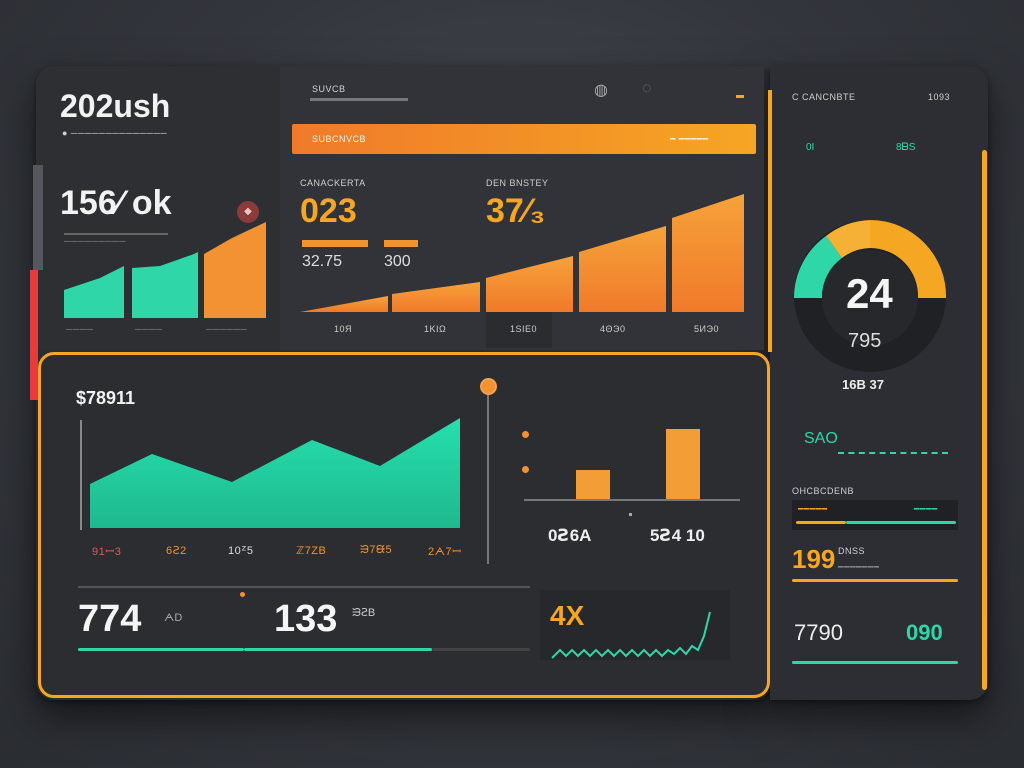 Image resolution: width=1024 pixels, height=768 pixels. I want to click on side-progress-teal, so click(901, 522).